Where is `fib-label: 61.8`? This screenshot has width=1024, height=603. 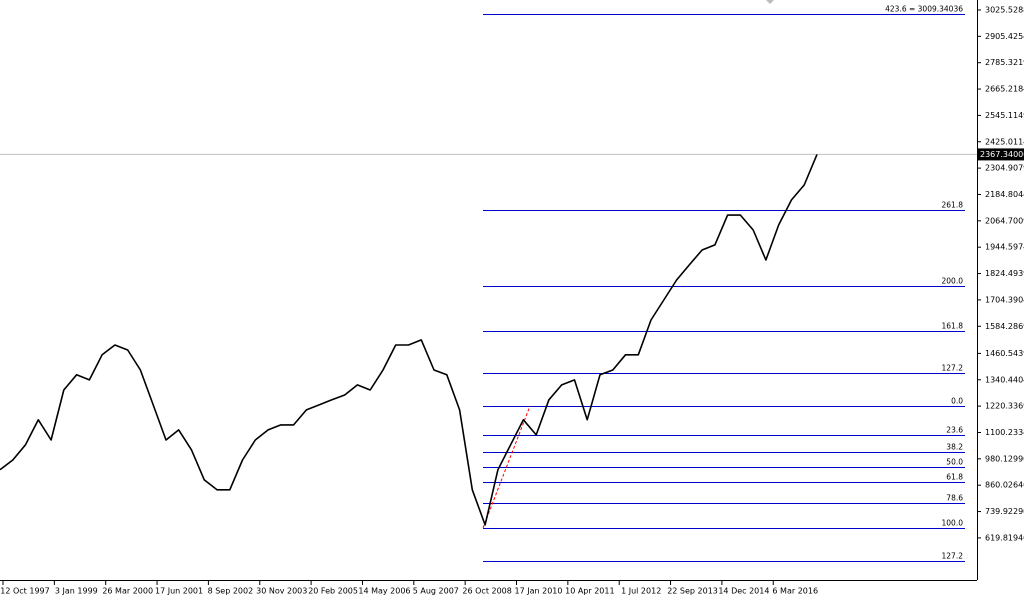 fib-label: 61.8 is located at coordinates (954, 477).